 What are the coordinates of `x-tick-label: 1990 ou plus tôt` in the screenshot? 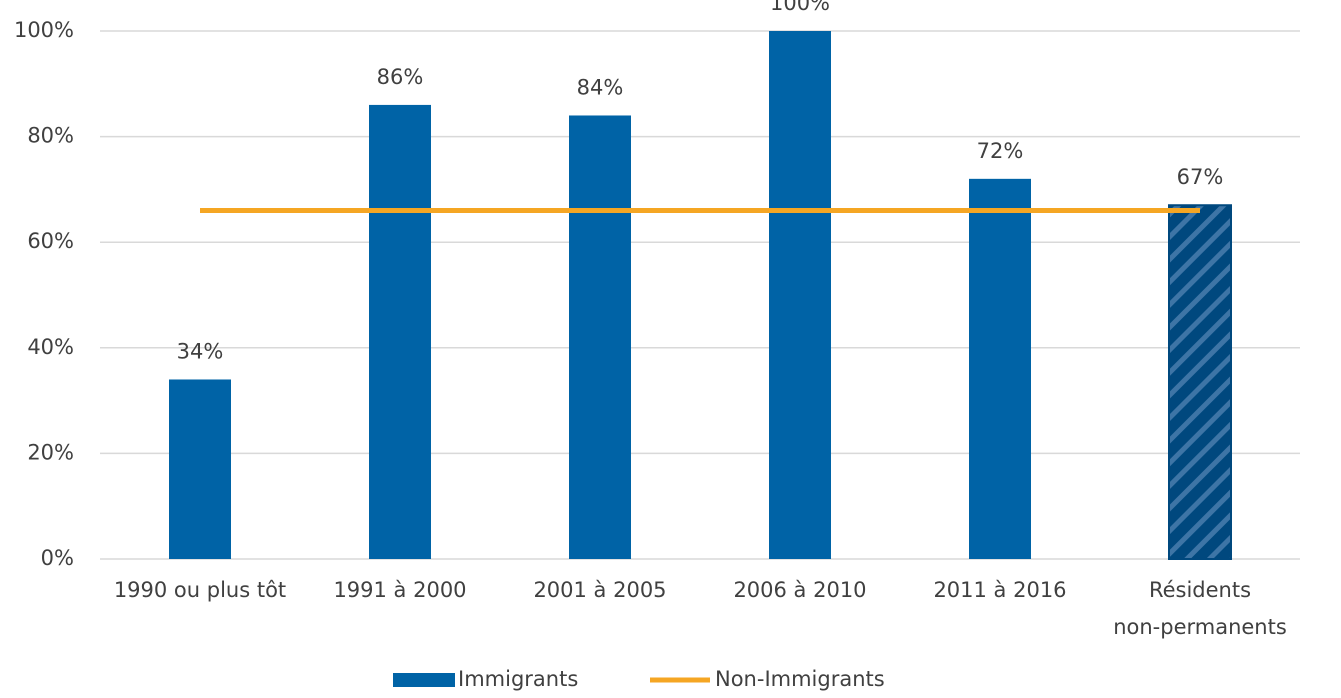 It's located at (200, 590).